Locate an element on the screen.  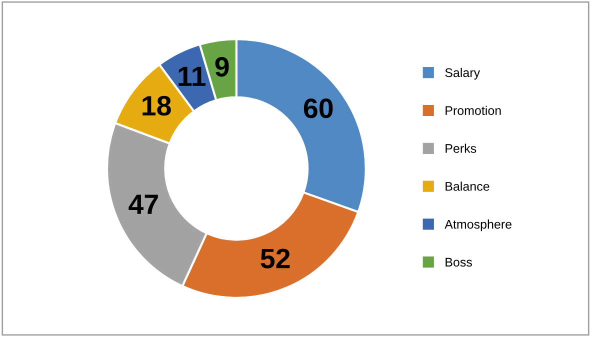
legend-label: Salary is located at coordinates (462, 74).